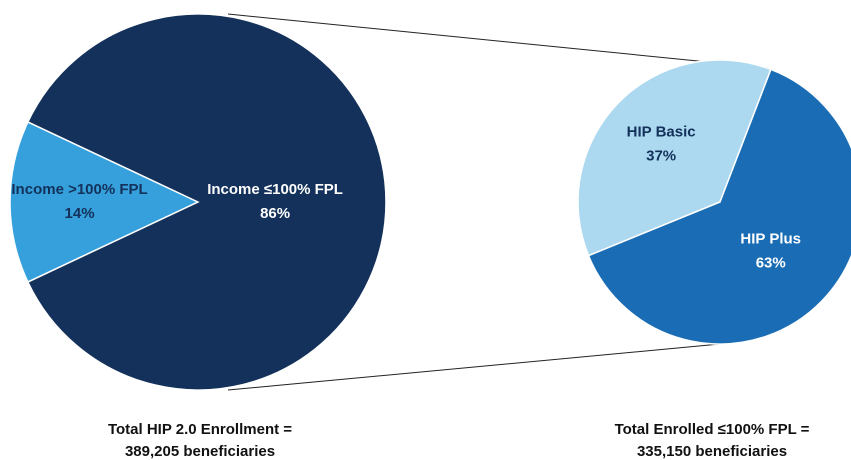  Describe the element at coordinates (661, 131) in the screenshot. I see `slice-label: HIP Basic` at that location.